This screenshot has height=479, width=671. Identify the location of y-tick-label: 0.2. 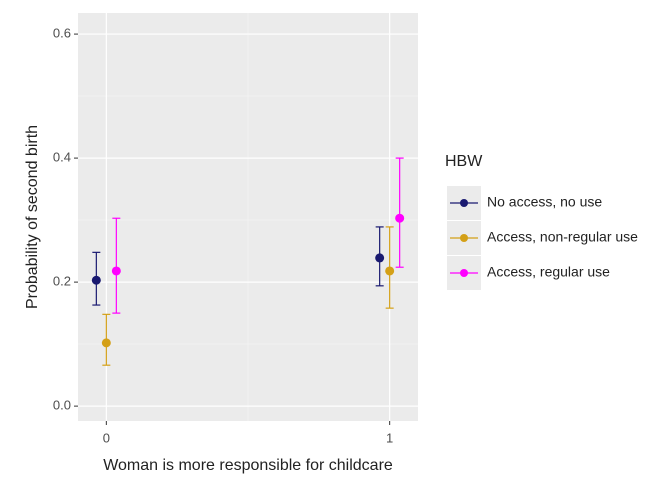
(62, 281).